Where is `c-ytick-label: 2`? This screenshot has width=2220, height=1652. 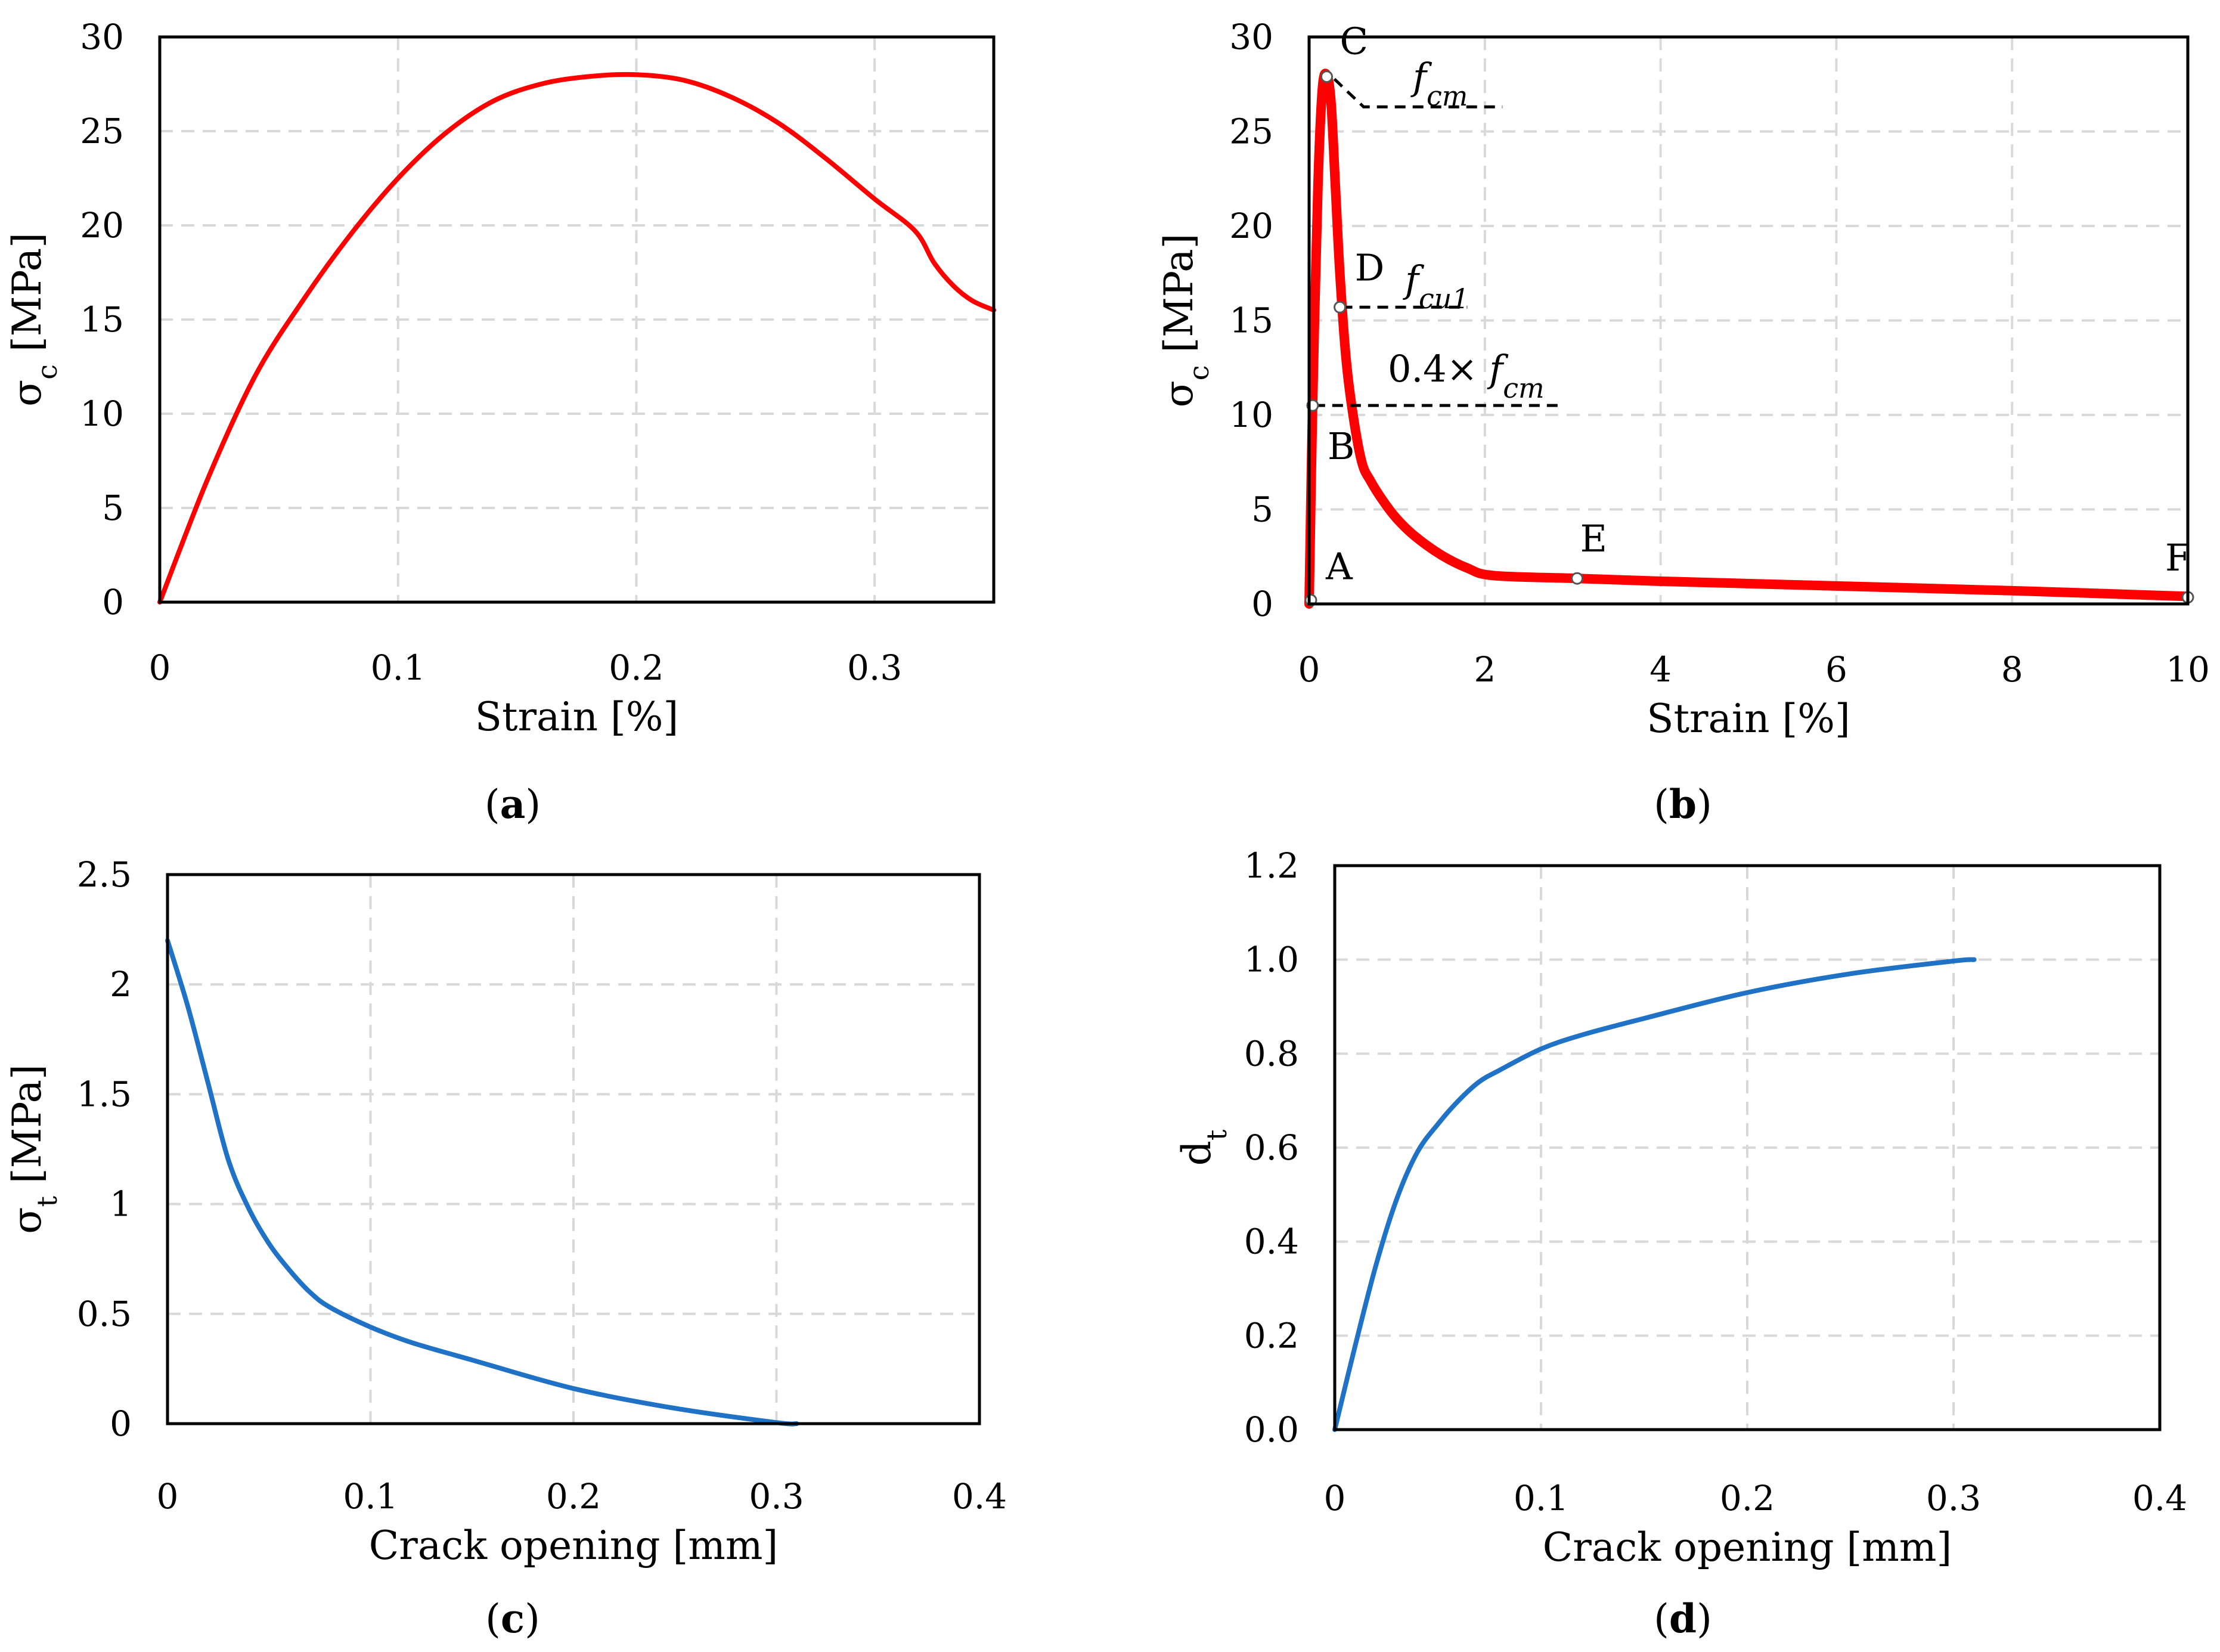 c-ytick-label: 2 is located at coordinates (121, 984).